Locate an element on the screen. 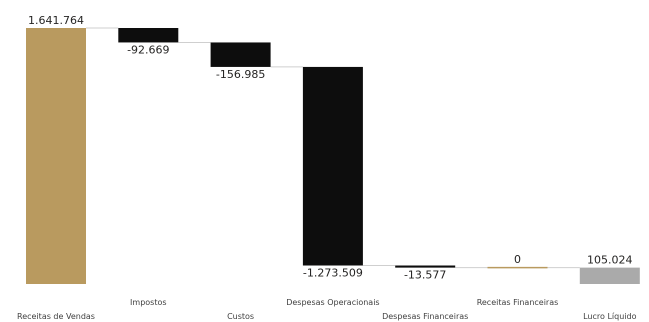 This screenshot has width=649, height=322. value-label-lucro-liquido: 105.024 is located at coordinates (610, 260).